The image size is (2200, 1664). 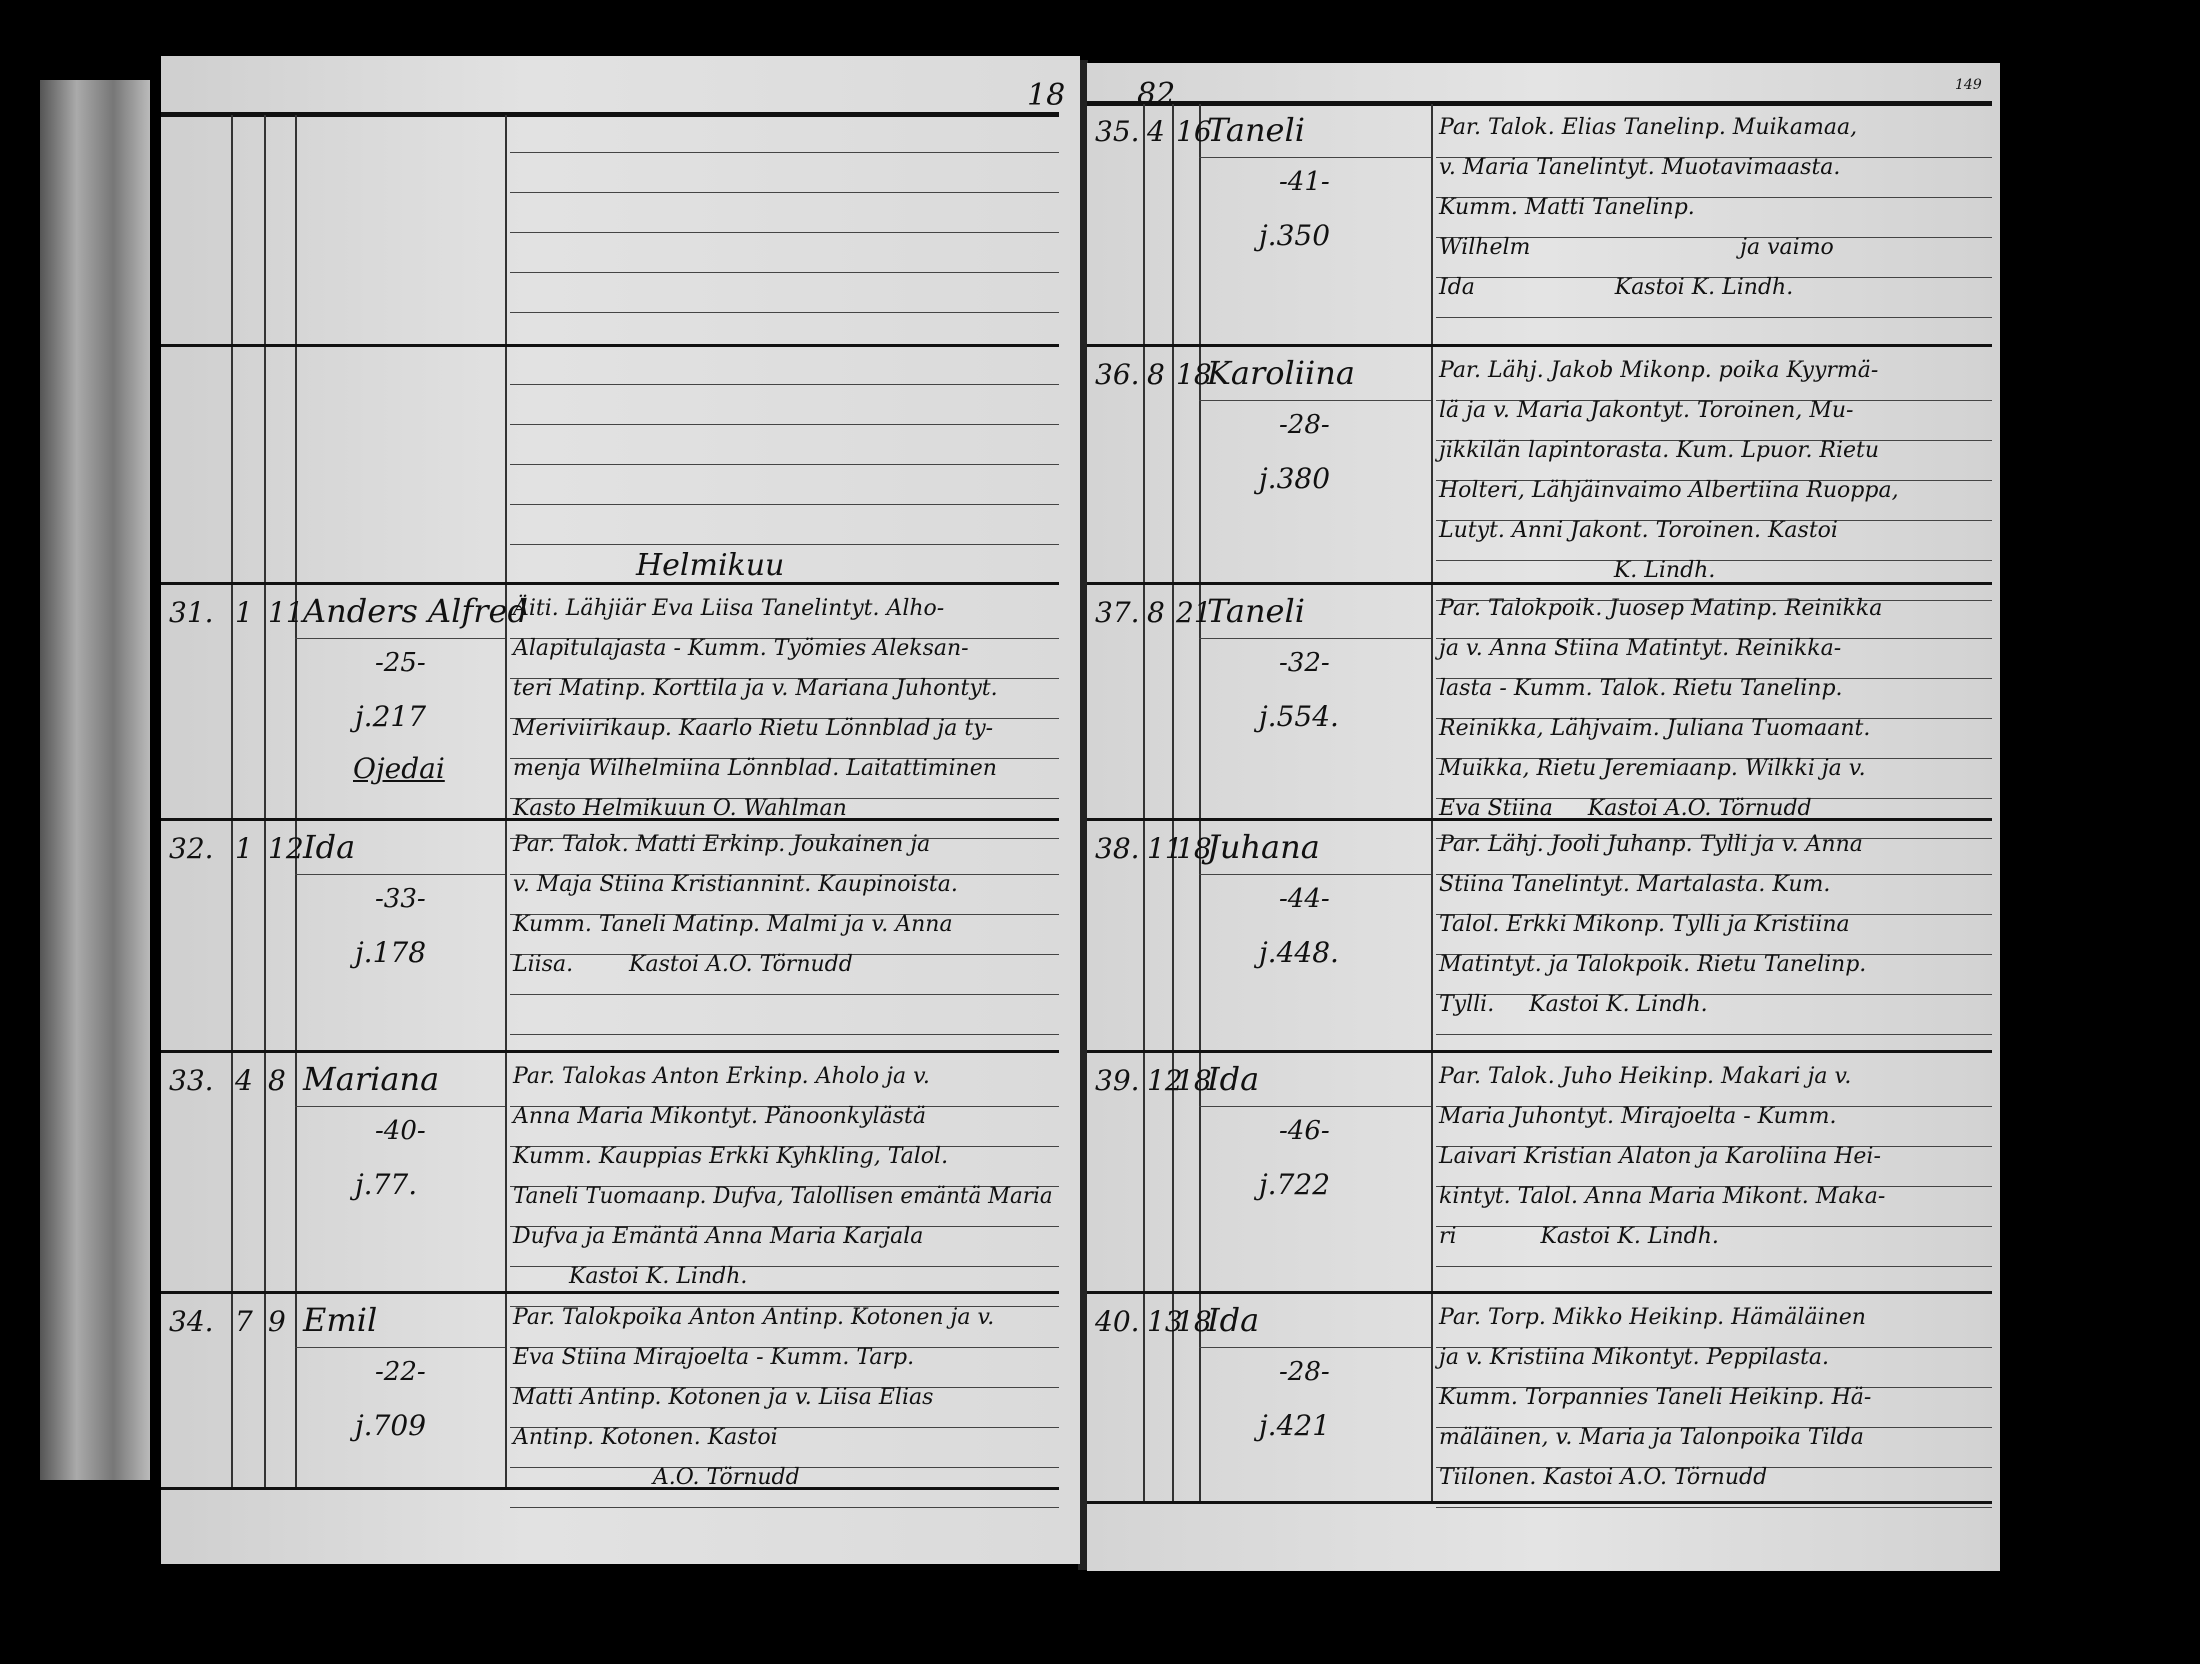 What do you see at coordinates (1117, 374) in the screenshot?
I see `entry-number: 36.` at bounding box center [1117, 374].